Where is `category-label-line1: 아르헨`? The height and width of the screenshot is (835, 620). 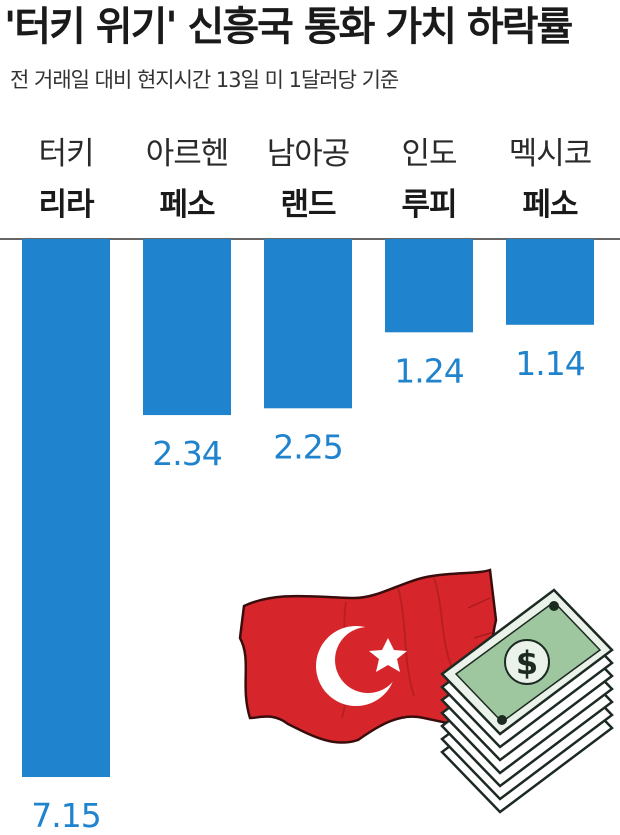 category-label-line1: 아르헨 is located at coordinates (187, 154).